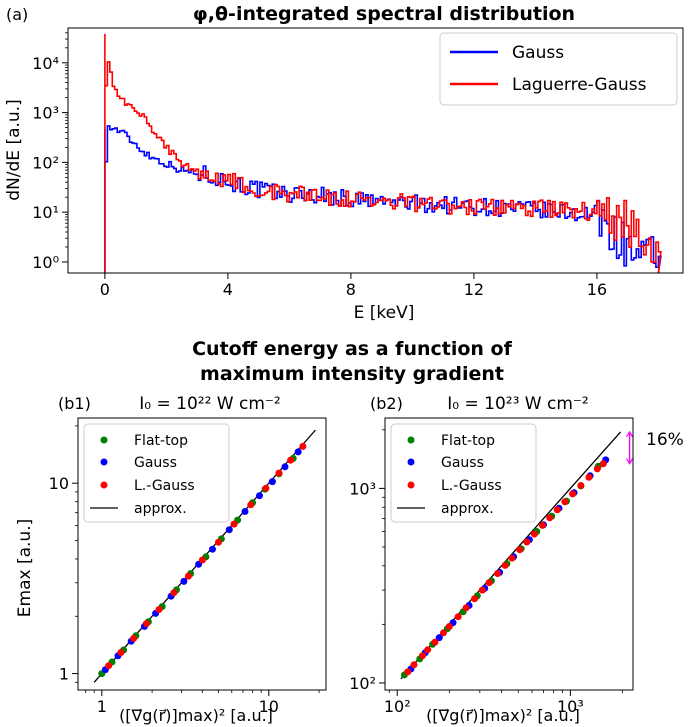 This screenshot has width=700, height=727. What do you see at coordinates (362, 683) in the screenshot?
I see `b2-ytick-label-100: 10²` at bounding box center [362, 683].